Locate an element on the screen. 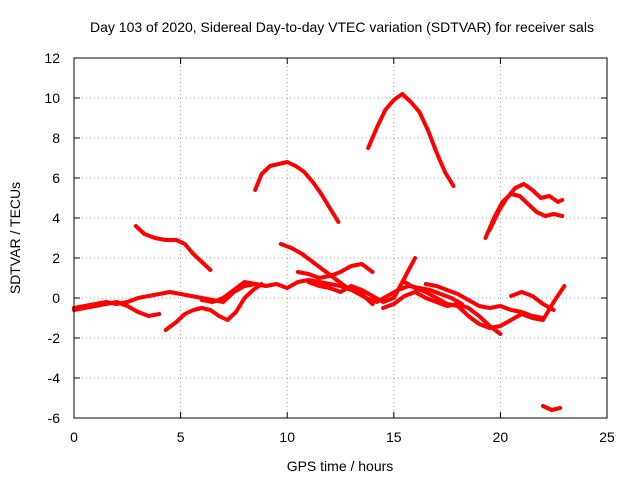 The height and width of the screenshot is (480, 640). series-line-s16 is located at coordinates (532, 301).